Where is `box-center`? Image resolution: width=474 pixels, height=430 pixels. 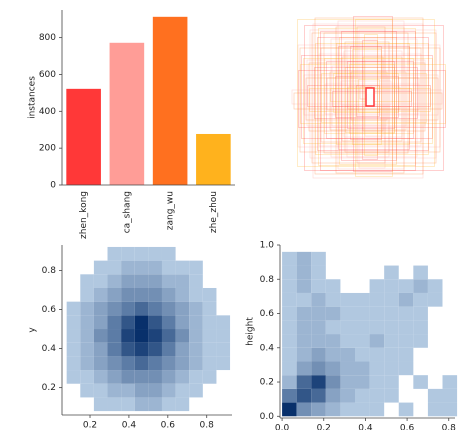
box-center is located at coordinates (370, 97).